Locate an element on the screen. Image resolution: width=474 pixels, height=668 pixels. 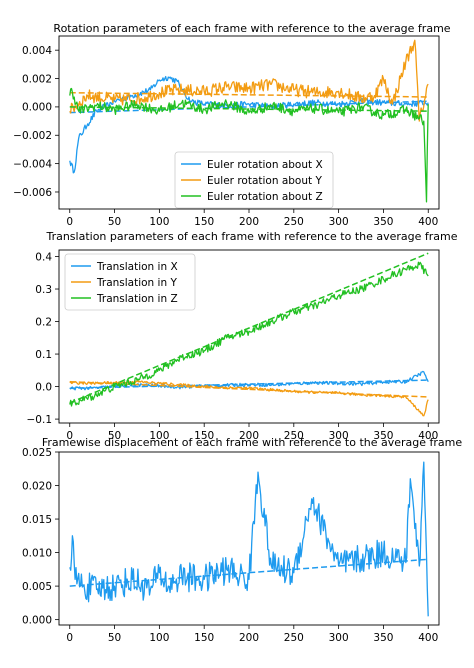
y-tick-label: 0.4 is located at coordinates (43, 257).